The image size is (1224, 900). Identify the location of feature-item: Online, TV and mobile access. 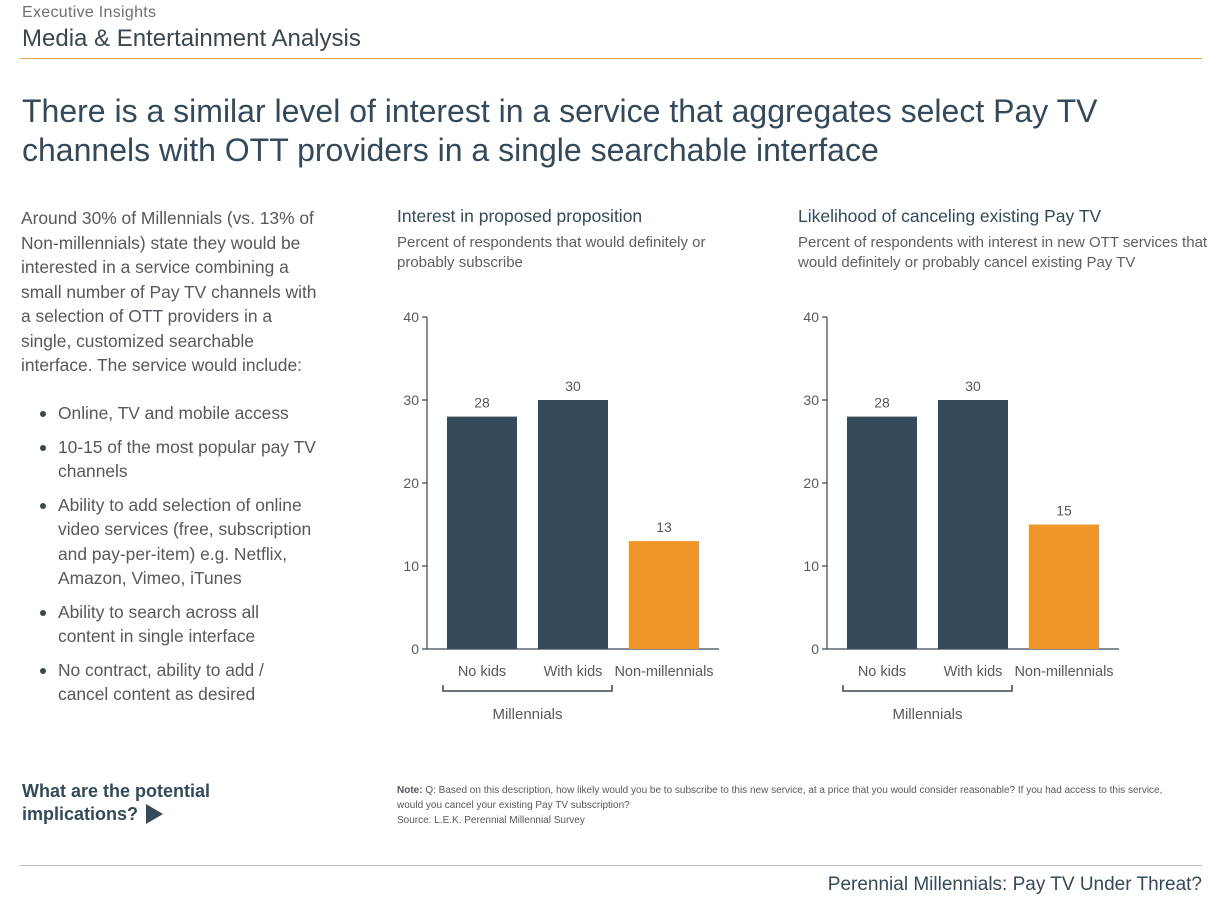
(178, 413).